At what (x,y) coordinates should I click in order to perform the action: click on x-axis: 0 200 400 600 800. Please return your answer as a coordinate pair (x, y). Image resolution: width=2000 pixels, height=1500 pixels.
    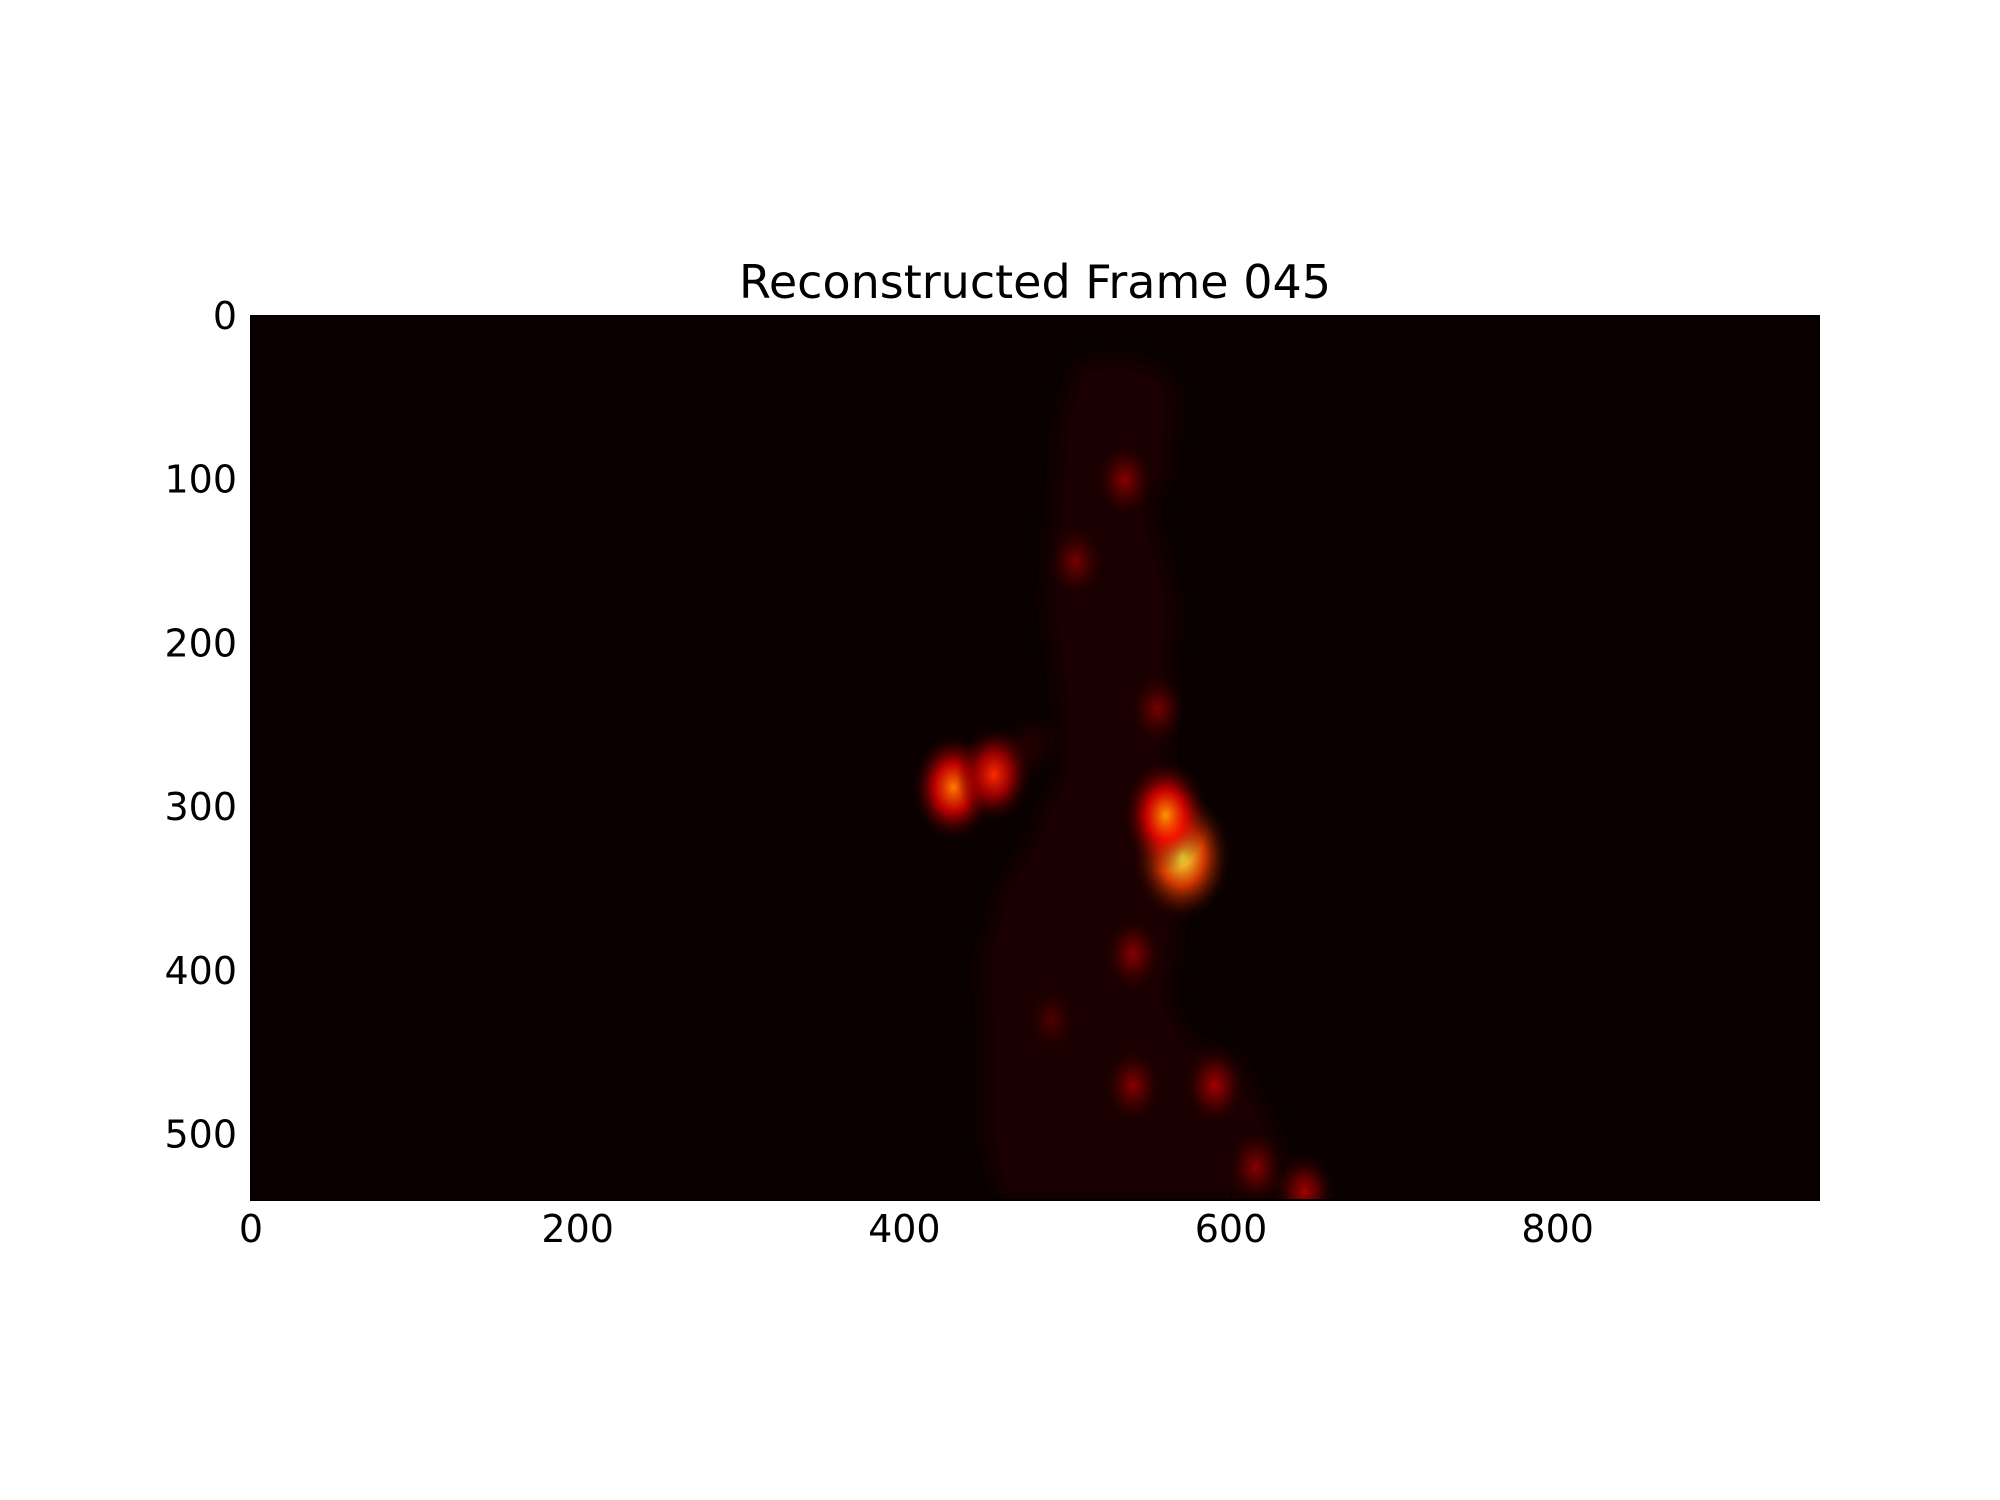
    Looking at the image, I should click on (916, 1221).